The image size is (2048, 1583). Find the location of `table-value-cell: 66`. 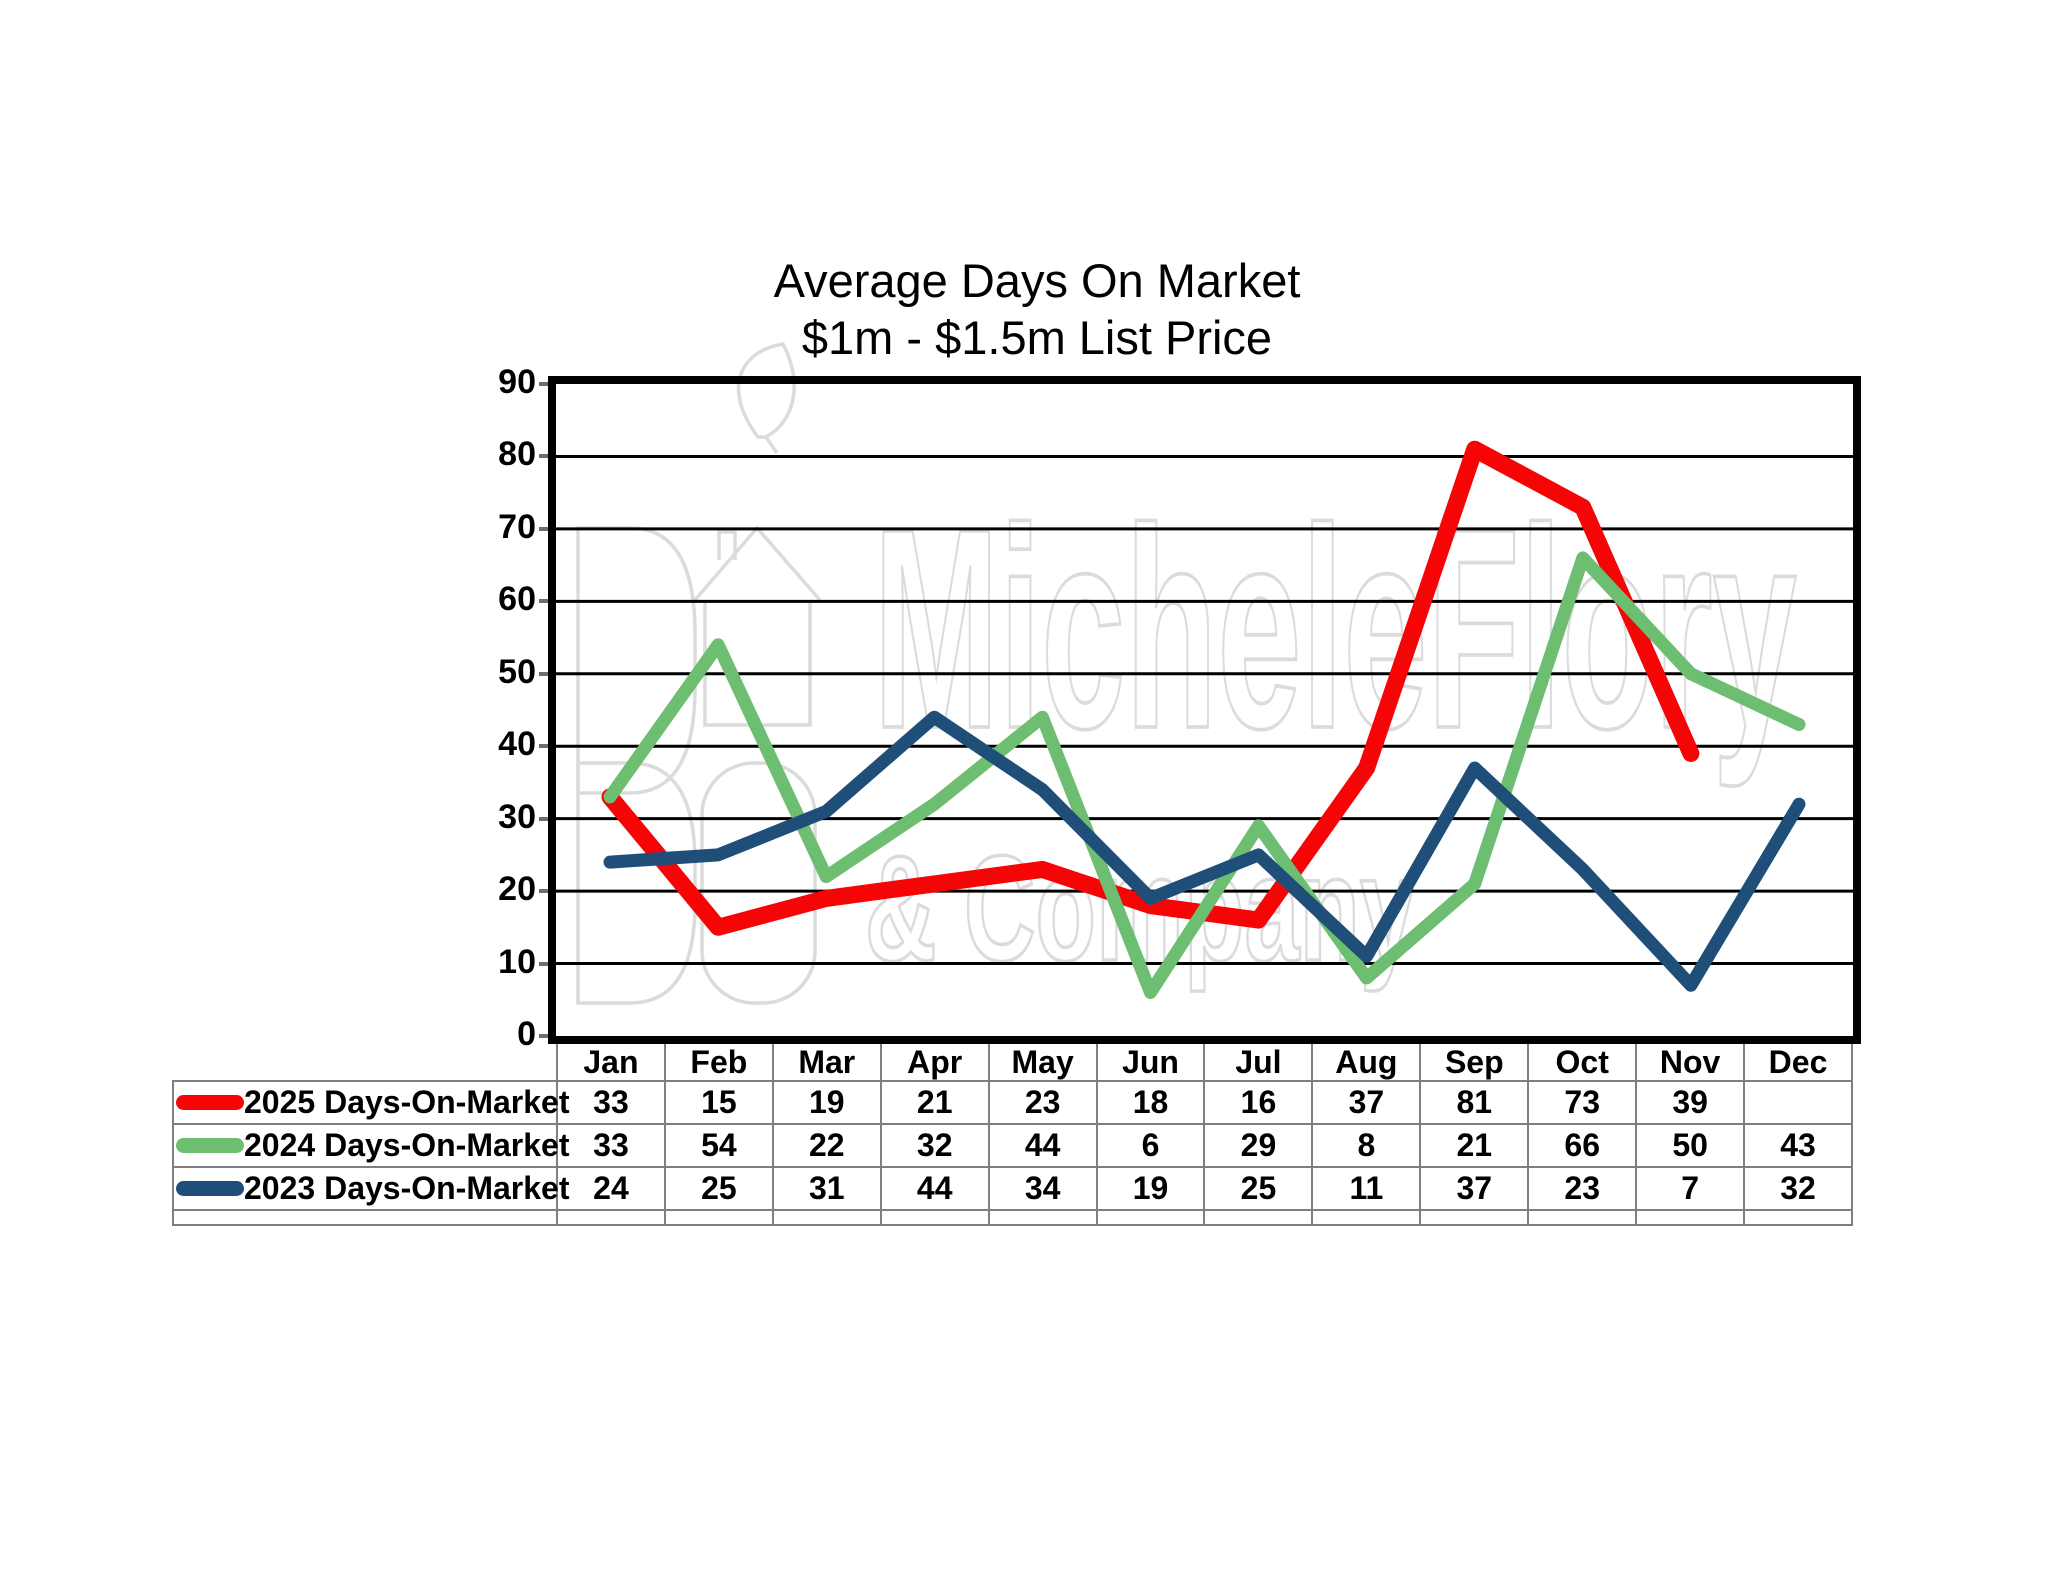

table-value-cell: 66 is located at coordinates (1583, 1145).